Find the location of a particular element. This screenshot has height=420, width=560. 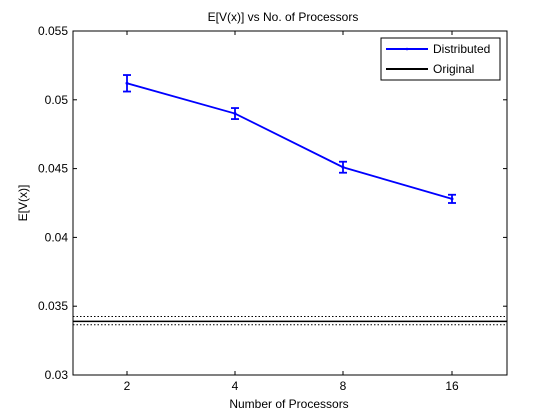

x-tick-label: 2 is located at coordinates (127, 386).